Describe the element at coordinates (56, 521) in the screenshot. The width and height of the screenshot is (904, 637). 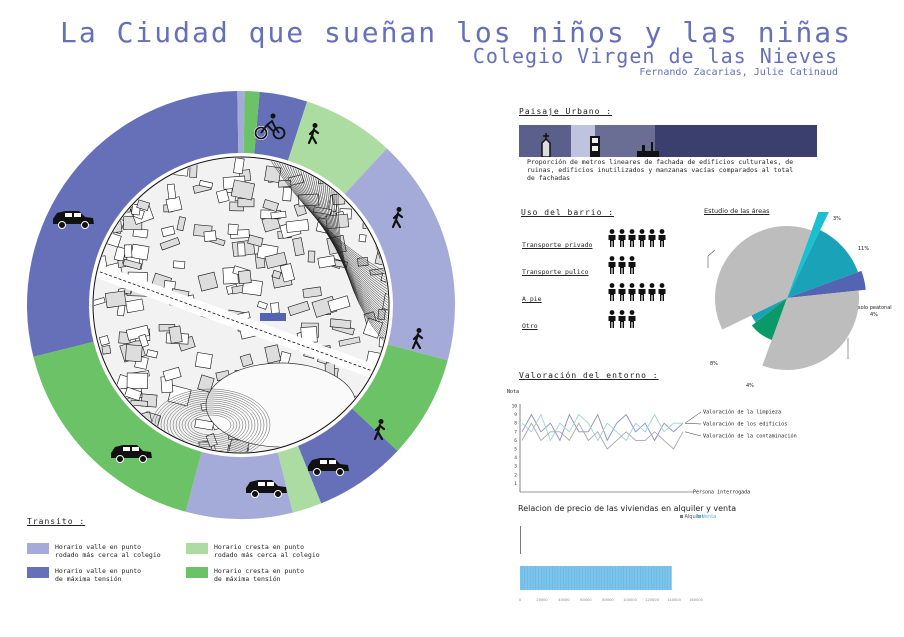
I see `transito-heading: Transito :` at that location.